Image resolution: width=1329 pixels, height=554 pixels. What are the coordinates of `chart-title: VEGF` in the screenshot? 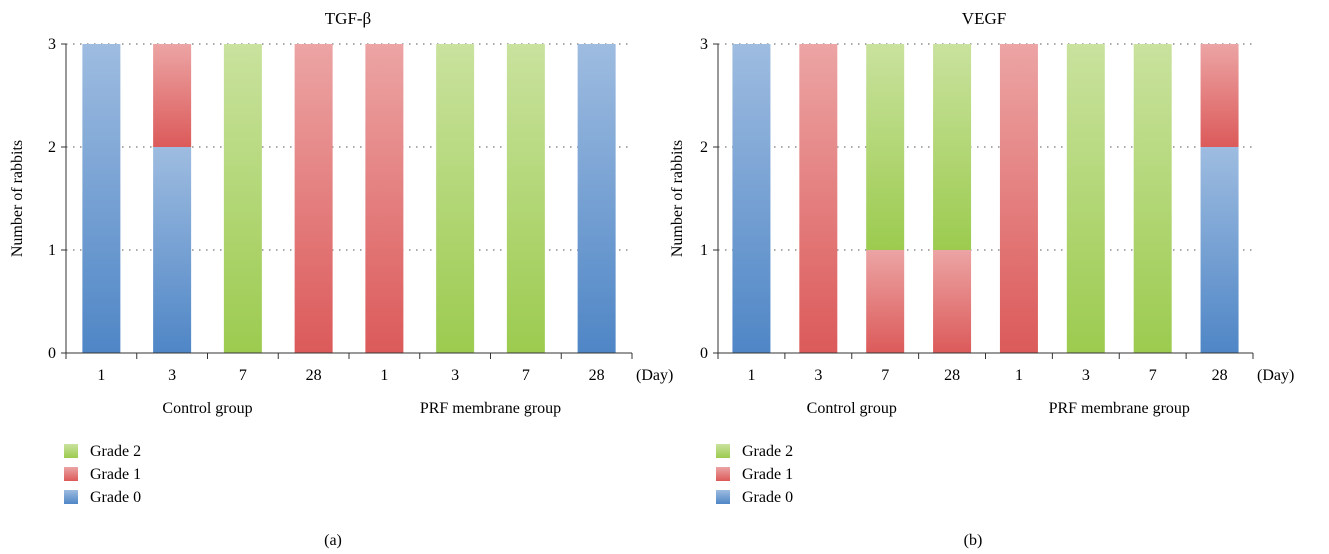 It's located at (984, 18).